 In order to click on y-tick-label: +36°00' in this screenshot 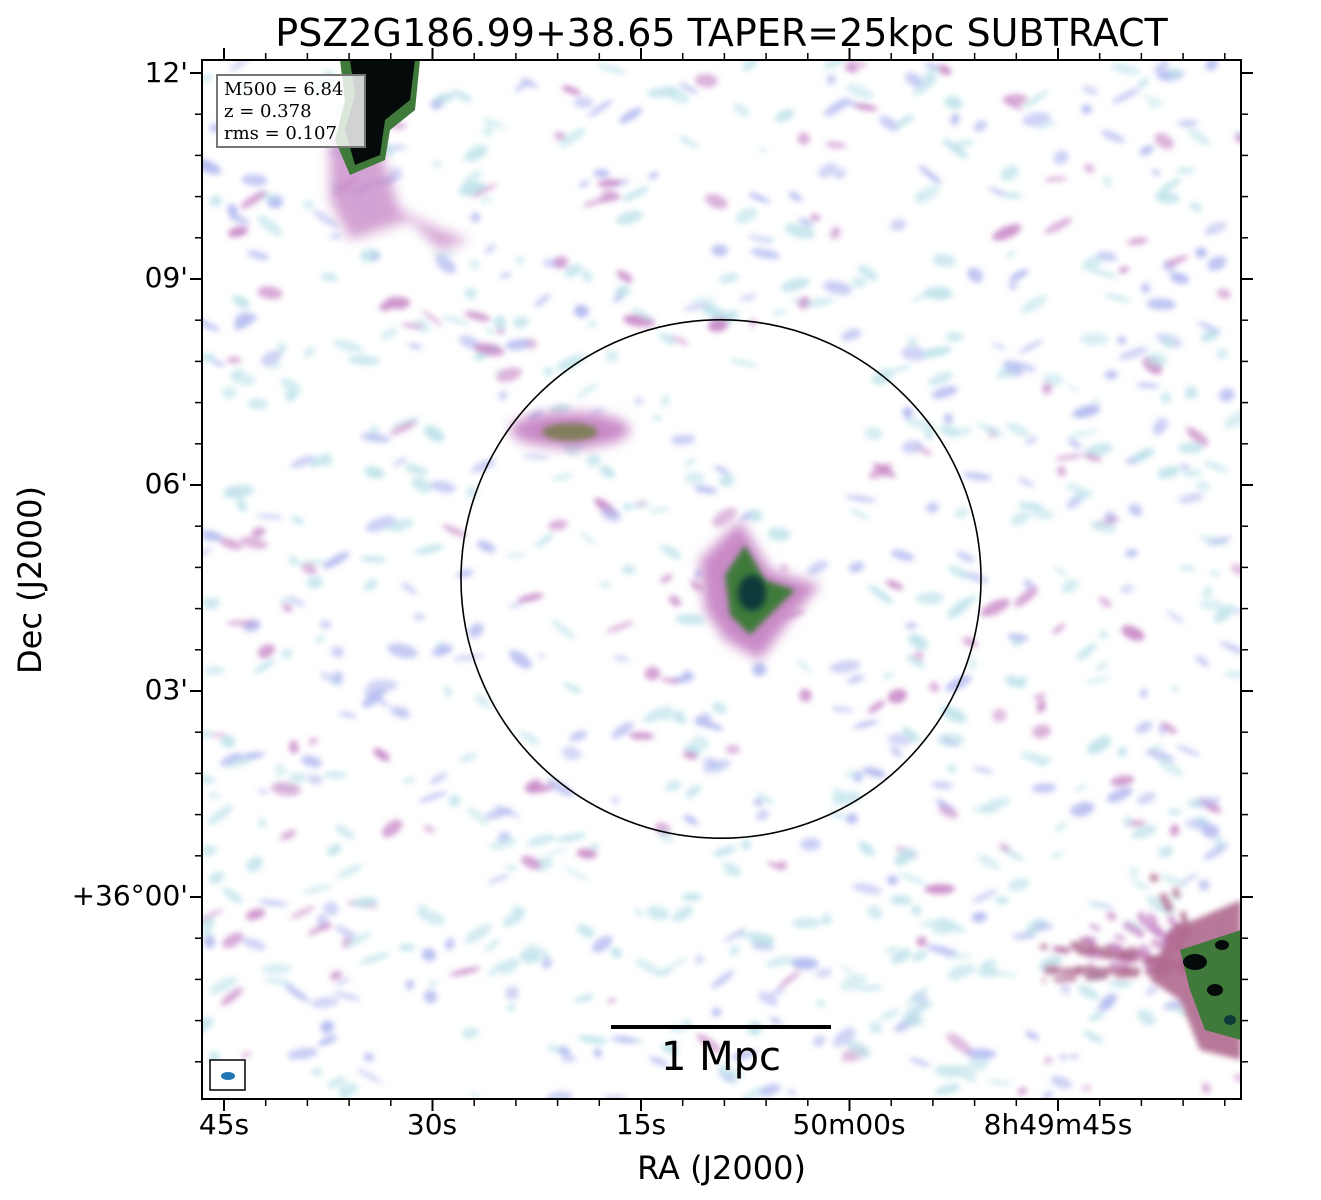, I will do `click(129, 895)`.